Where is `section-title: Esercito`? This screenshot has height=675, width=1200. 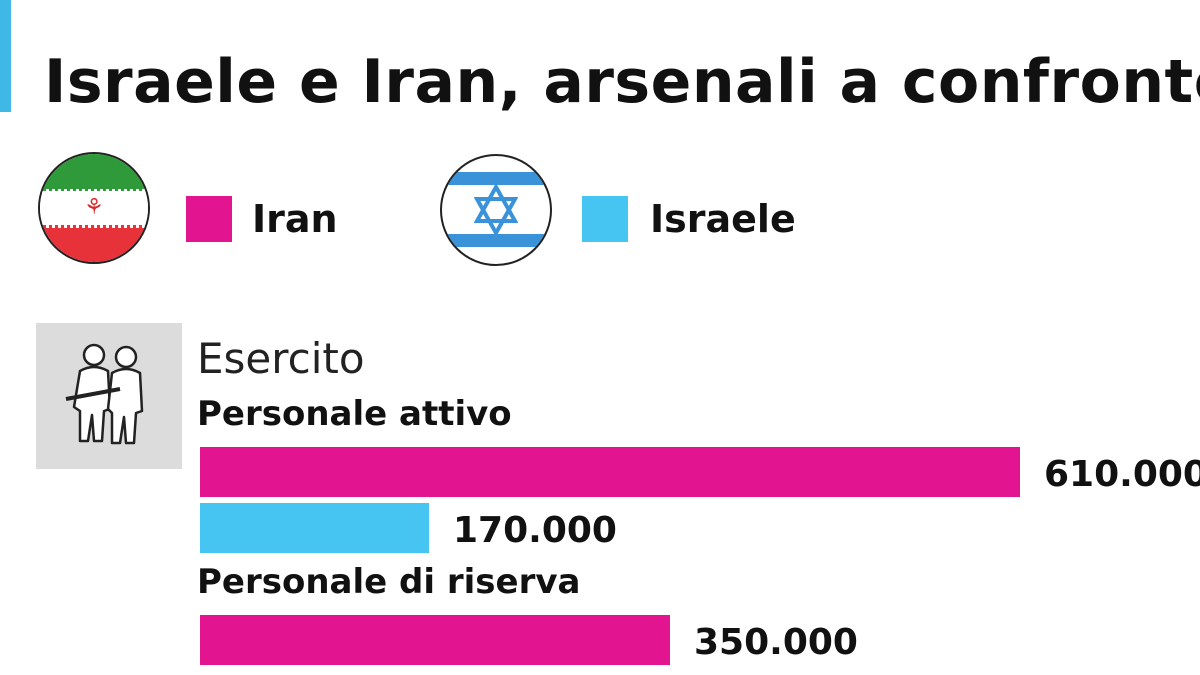
section-title: Esercito is located at coordinates (281, 358).